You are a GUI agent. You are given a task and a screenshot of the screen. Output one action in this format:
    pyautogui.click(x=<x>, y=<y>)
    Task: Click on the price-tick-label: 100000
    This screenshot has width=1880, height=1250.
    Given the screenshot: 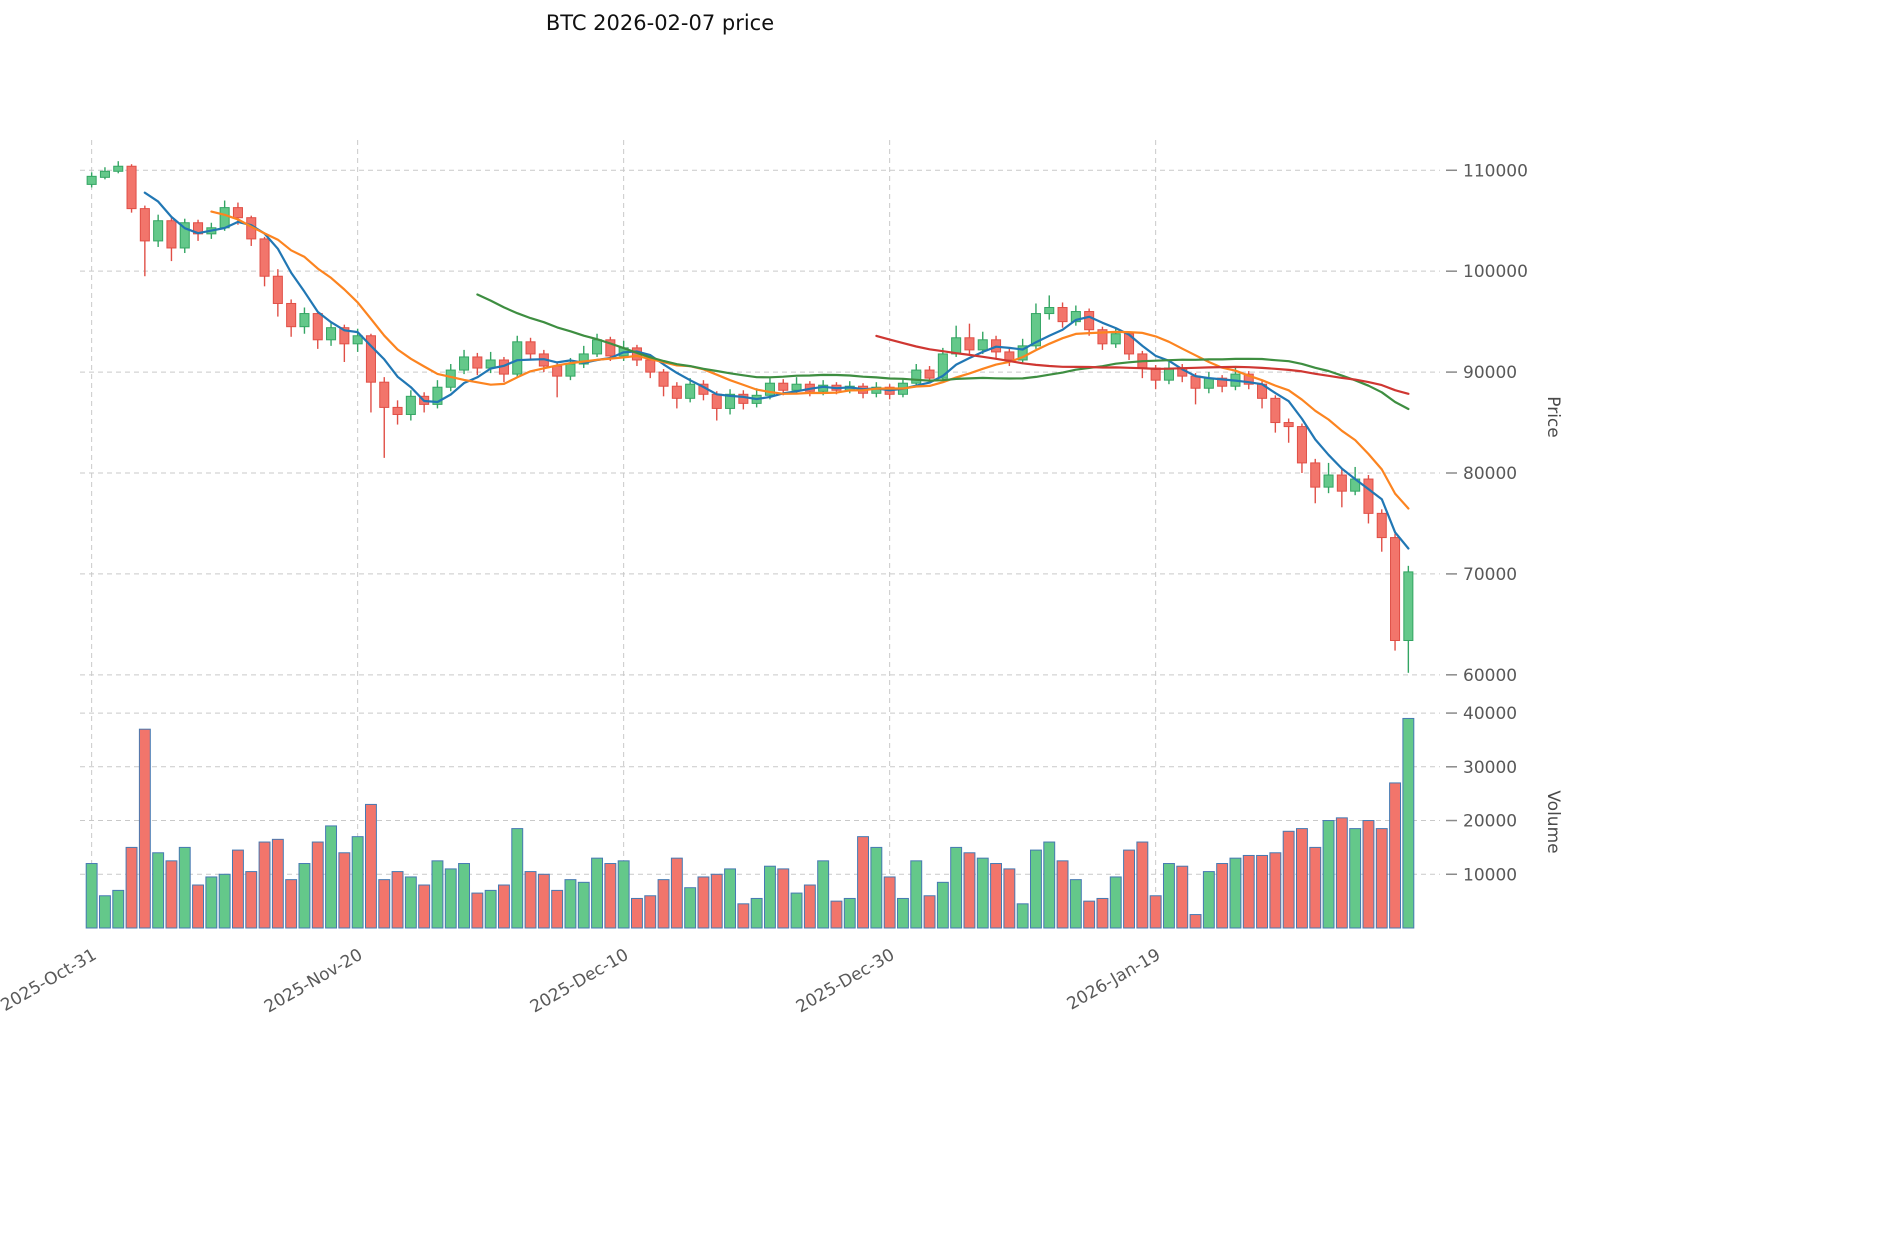 What is the action you would take?
    pyautogui.click(x=1495, y=272)
    